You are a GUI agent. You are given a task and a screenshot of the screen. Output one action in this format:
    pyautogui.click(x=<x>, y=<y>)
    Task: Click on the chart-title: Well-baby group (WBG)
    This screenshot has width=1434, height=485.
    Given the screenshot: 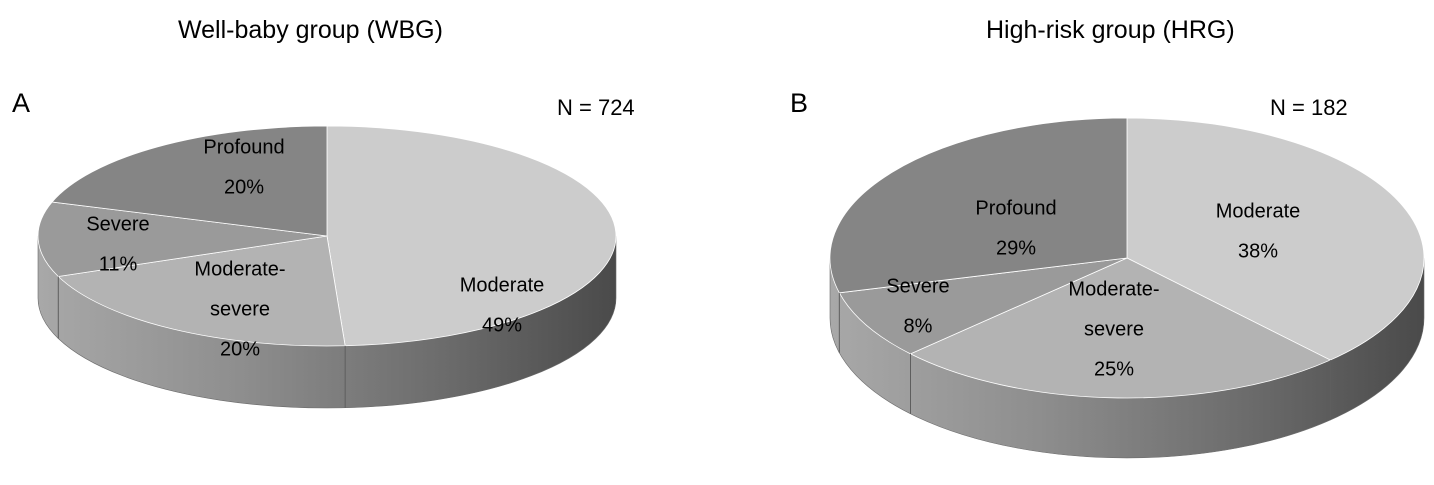 What is the action you would take?
    pyautogui.click(x=310, y=30)
    